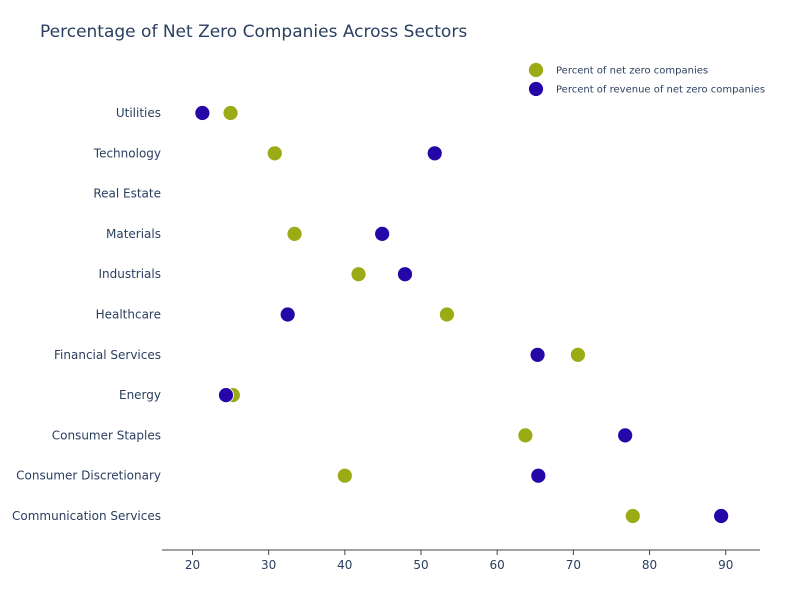 Image resolution: width=800 pixels, height=600 pixels. I want to click on legend-label: Percent of net zero companies, so click(632, 71).